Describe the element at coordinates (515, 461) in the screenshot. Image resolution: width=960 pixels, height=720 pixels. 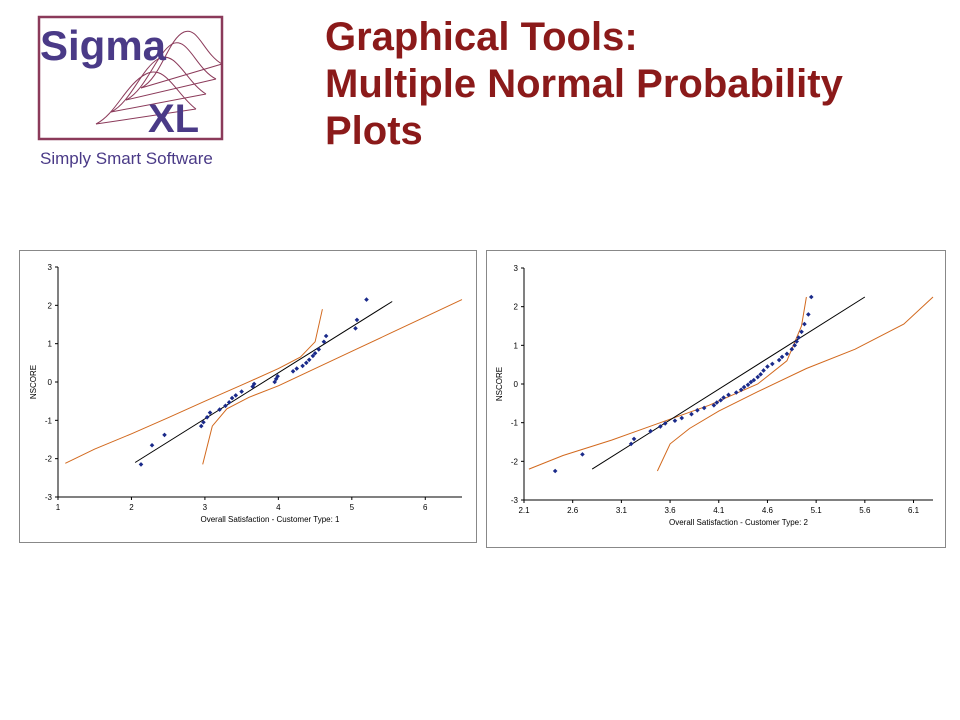
I see `chart-2-y-tick-label: -2` at that location.